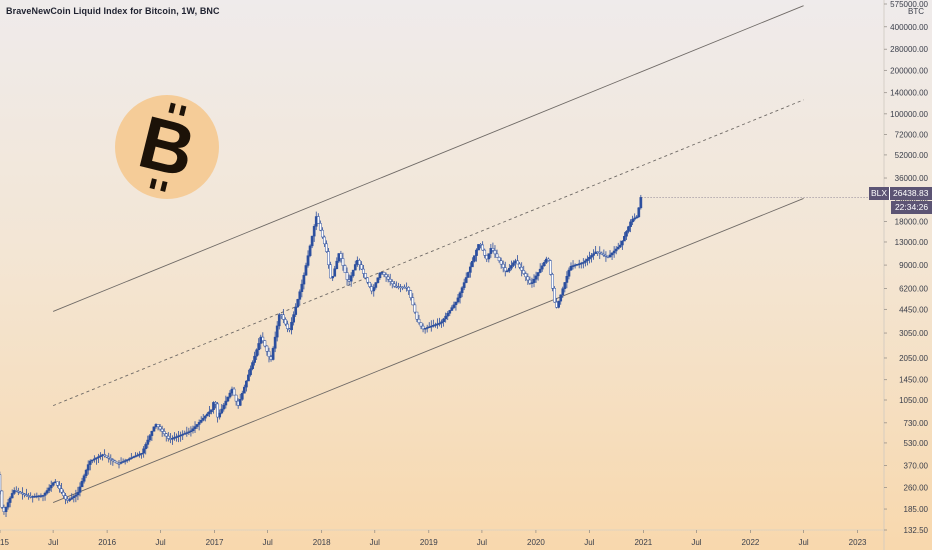 This screenshot has width=932, height=550. Describe the element at coordinates (909, 4) in the screenshot. I see `y-tick-label: 575000.00` at that location.